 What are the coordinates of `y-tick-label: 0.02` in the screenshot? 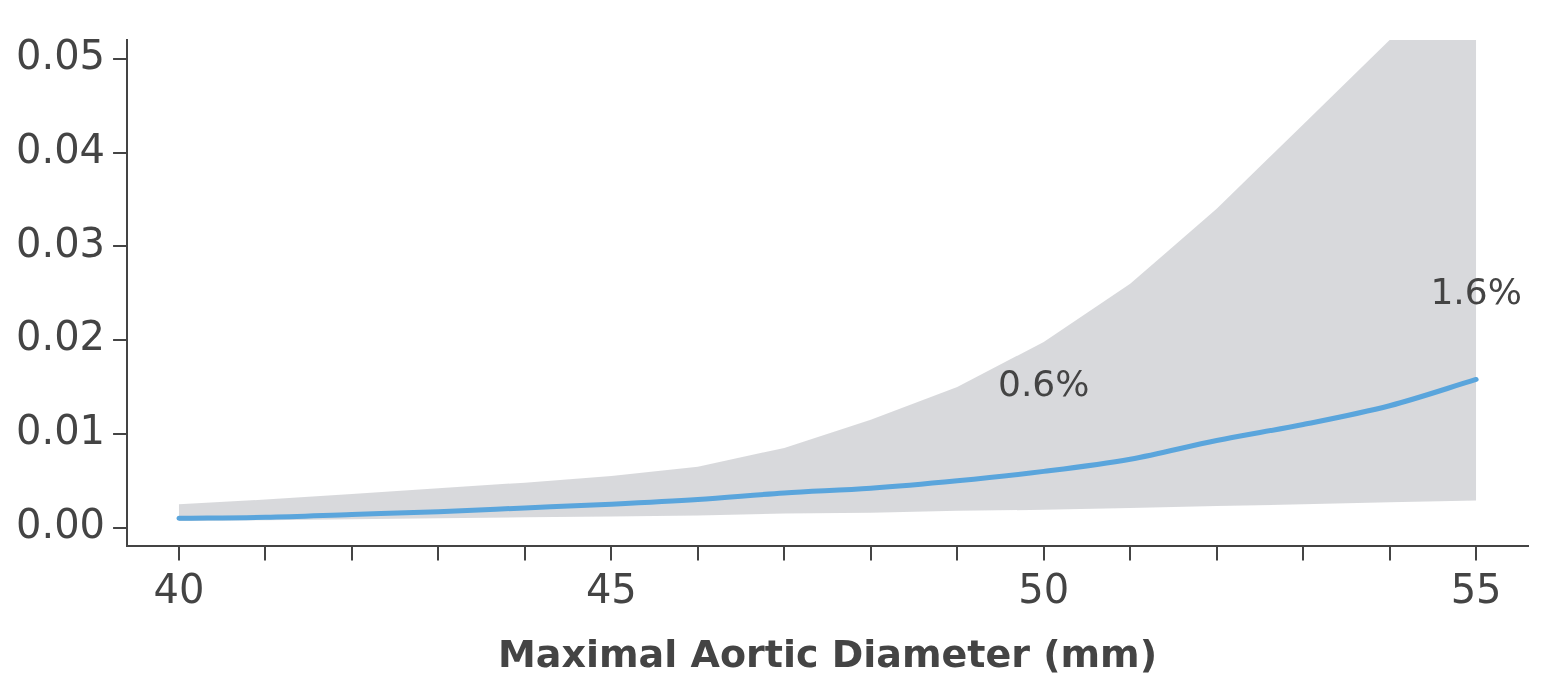 It's located at (61, 336).